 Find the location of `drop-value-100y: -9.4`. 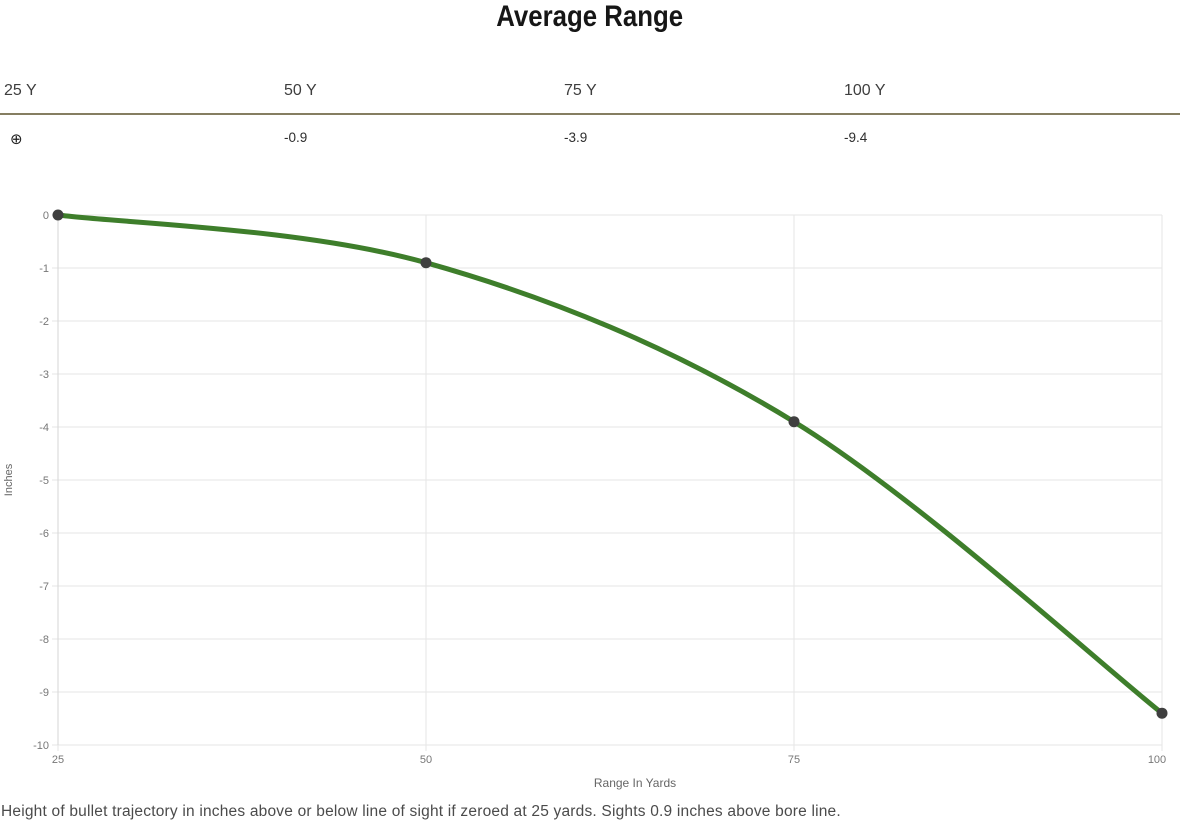

drop-value-100y: -9.4 is located at coordinates (856, 137).